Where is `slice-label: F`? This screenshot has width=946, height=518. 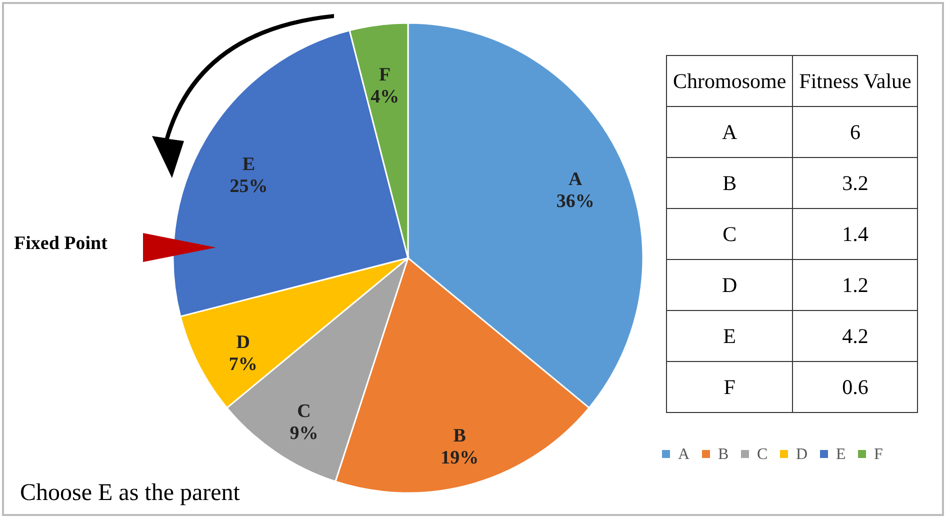
slice-label: F is located at coordinates (385, 75).